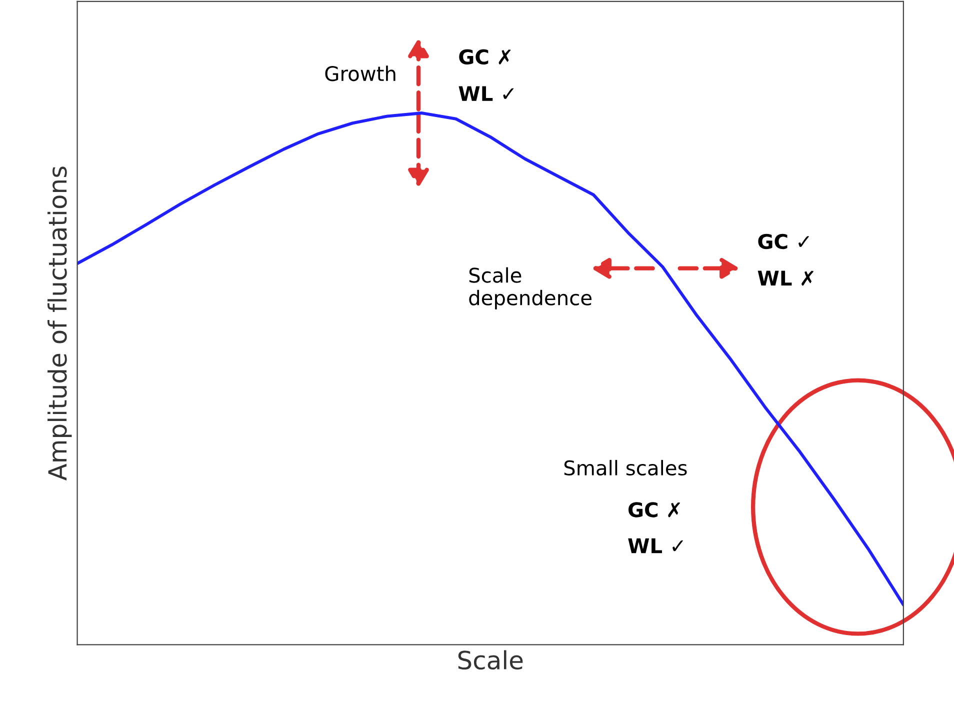 The height and width of the screenshot is (703, 954). I want to click on x-axis-title: Scale, so click(490, 660).